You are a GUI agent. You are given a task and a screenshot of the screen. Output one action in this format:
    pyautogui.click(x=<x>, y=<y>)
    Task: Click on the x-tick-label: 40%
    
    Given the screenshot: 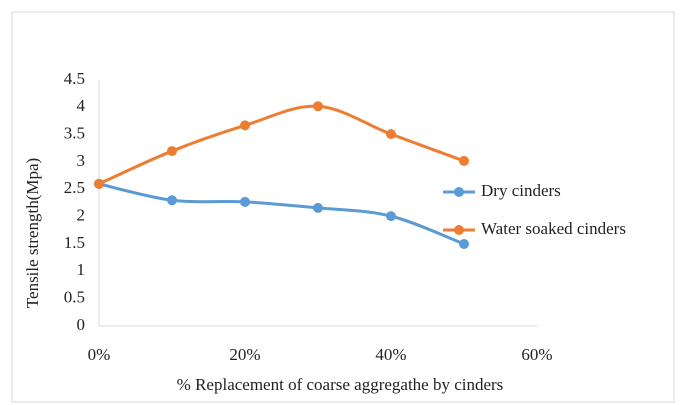 What is the action you would take?
    pyautogui.click(x=390, y=354)
    